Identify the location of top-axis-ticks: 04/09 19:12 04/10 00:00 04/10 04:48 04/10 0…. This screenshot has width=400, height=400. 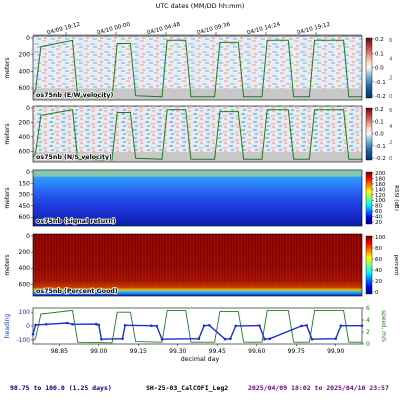
(189, 29).